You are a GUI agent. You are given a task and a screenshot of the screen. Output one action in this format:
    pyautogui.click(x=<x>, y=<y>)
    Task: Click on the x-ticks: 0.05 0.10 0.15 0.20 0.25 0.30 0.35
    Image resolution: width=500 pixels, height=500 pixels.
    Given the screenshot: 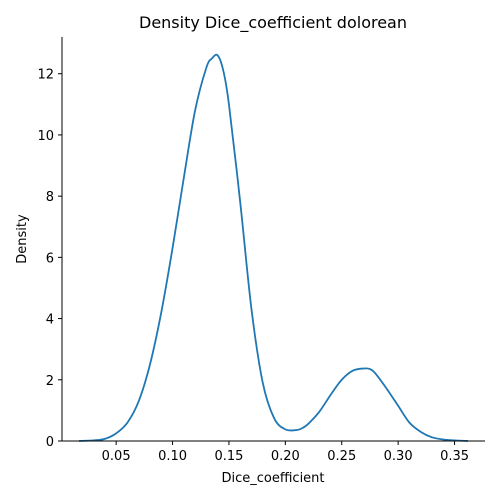 What is the action you would take?
    pyautogui.click(x=285, y=452)
    